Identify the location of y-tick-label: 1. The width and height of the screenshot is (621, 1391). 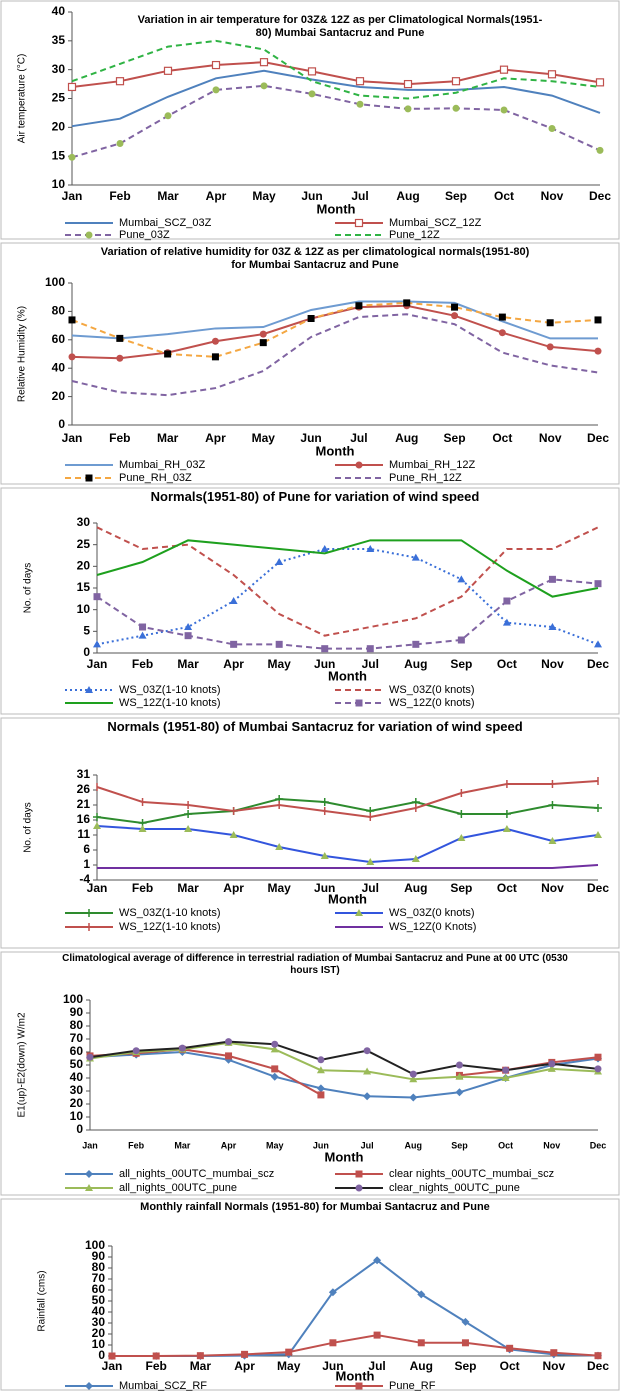
(86, 864).